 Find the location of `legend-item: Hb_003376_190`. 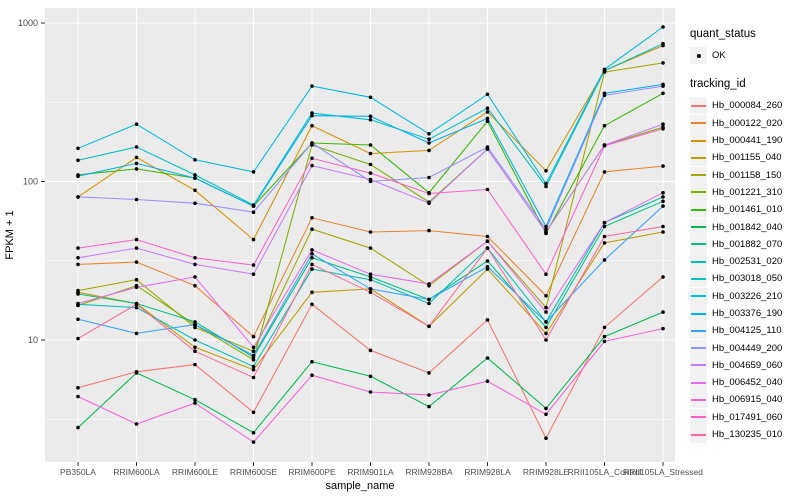

legend-item: Hb_003376_190 is located at coordinates (745, 313).